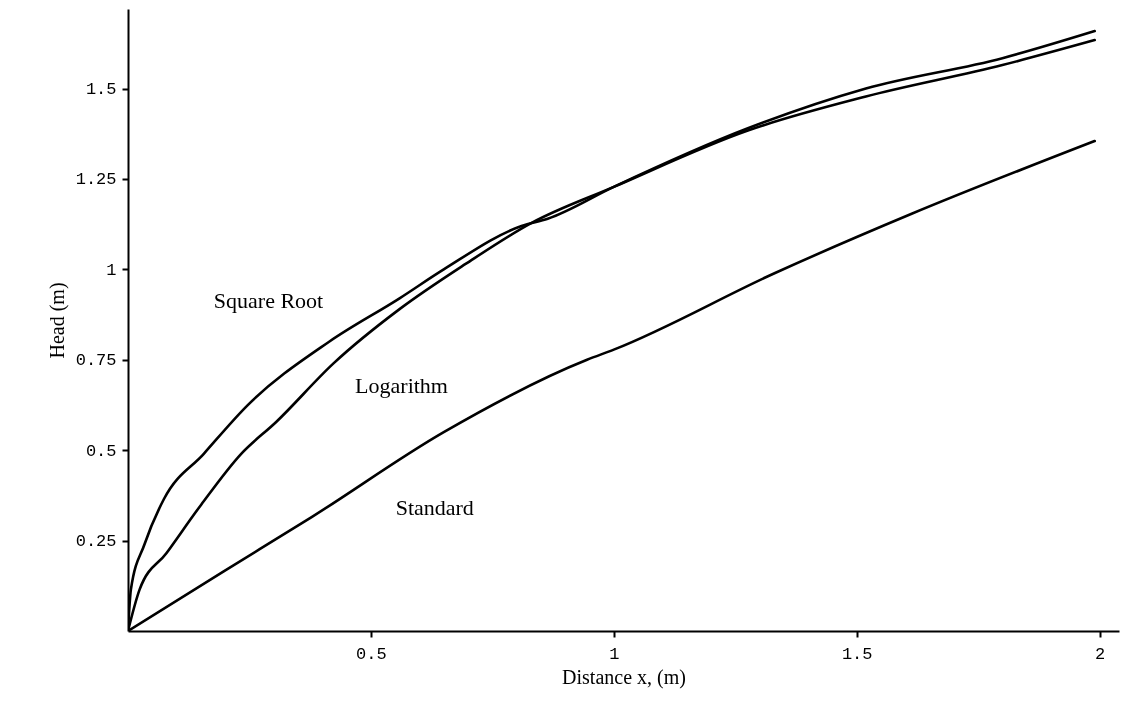  What do you see at coordinates (1100, 654) in the screenshot?
I see `x-tick-label: 2` at bounding box center [1100, 654].